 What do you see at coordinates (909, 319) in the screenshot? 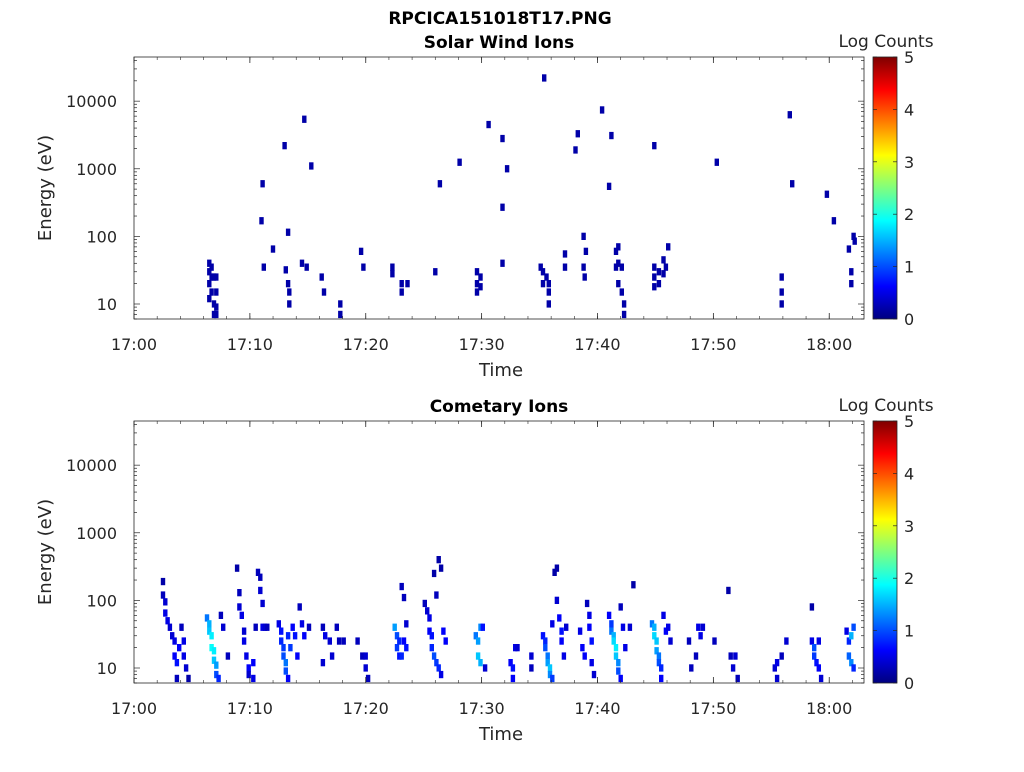
I see `colorbar-tick-label: 0` at bounding box center [909, 319].